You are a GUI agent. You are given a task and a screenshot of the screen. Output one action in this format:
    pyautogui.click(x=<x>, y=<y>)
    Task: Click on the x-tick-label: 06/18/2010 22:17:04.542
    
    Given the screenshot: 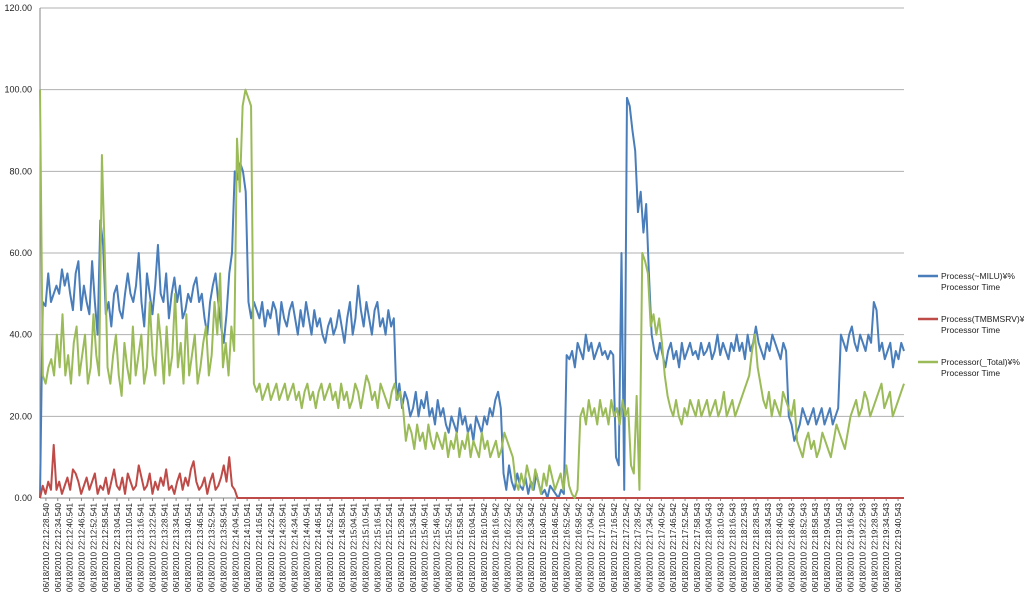 What is the action you would take?
    pyautogui.click(x=590, y=547)
    